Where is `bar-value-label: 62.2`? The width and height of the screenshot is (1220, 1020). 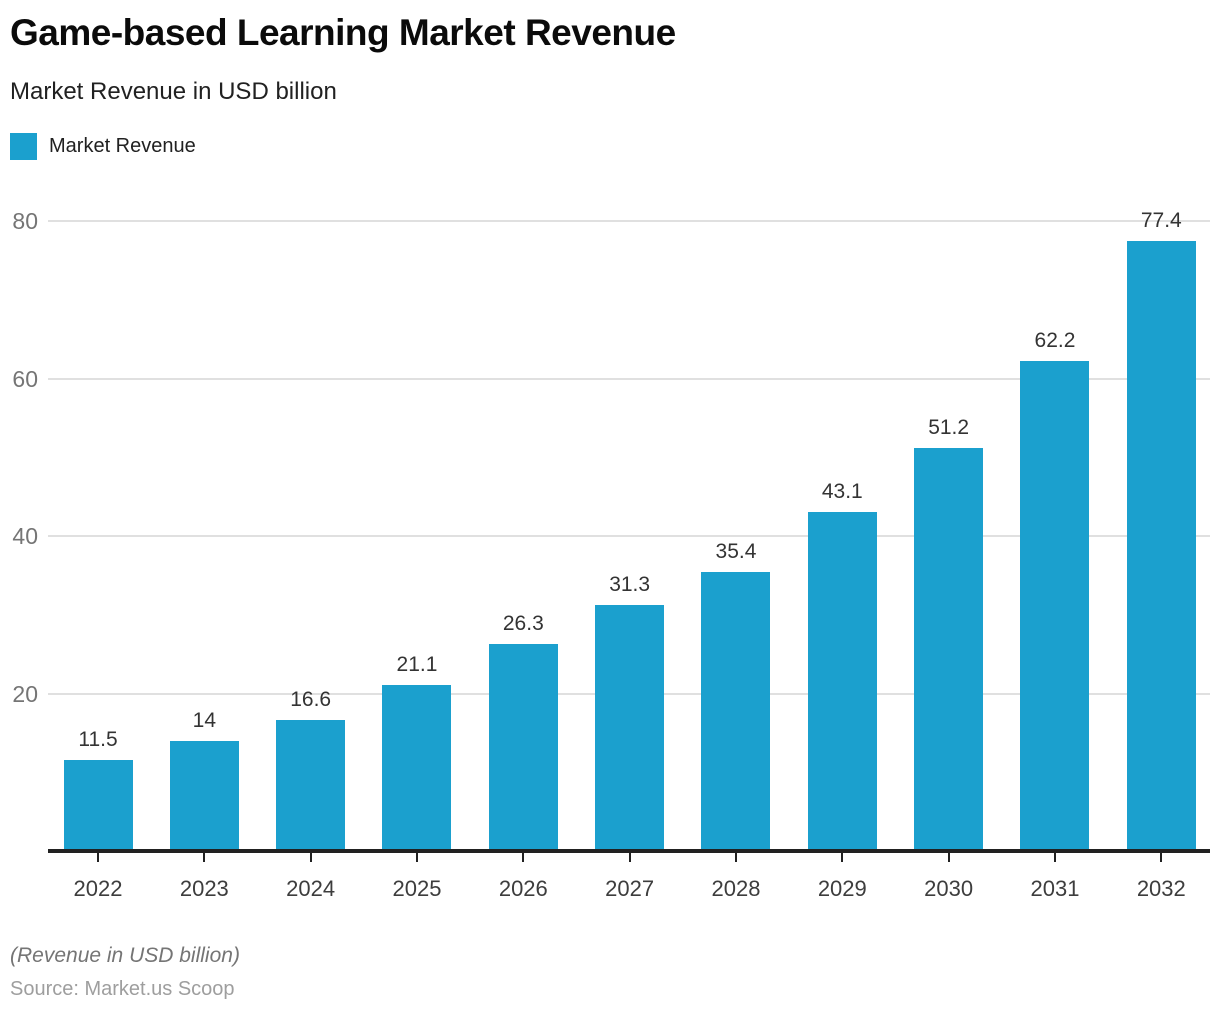 bar-value-label: 62.2 is located at coordinates (1055, 341).